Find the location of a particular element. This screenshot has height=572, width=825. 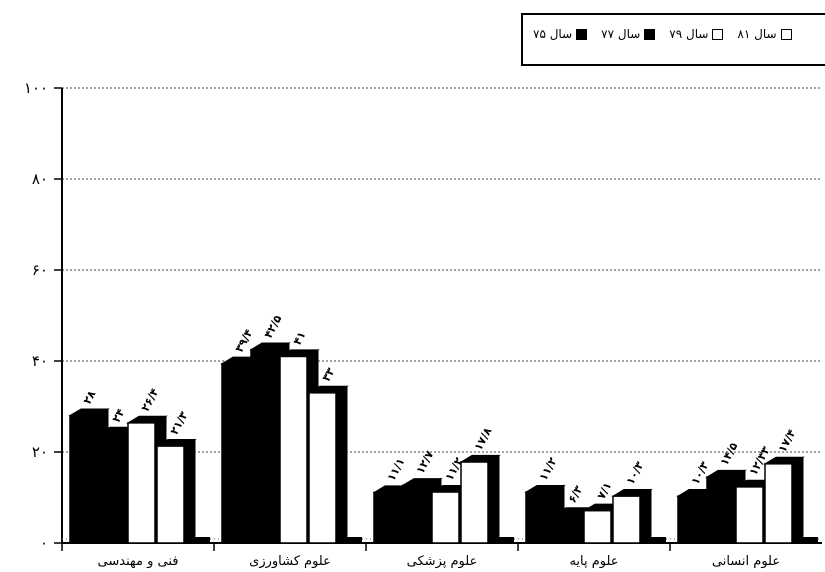

data-label: ۴۲/۵ is located at coordinates (273, 327).